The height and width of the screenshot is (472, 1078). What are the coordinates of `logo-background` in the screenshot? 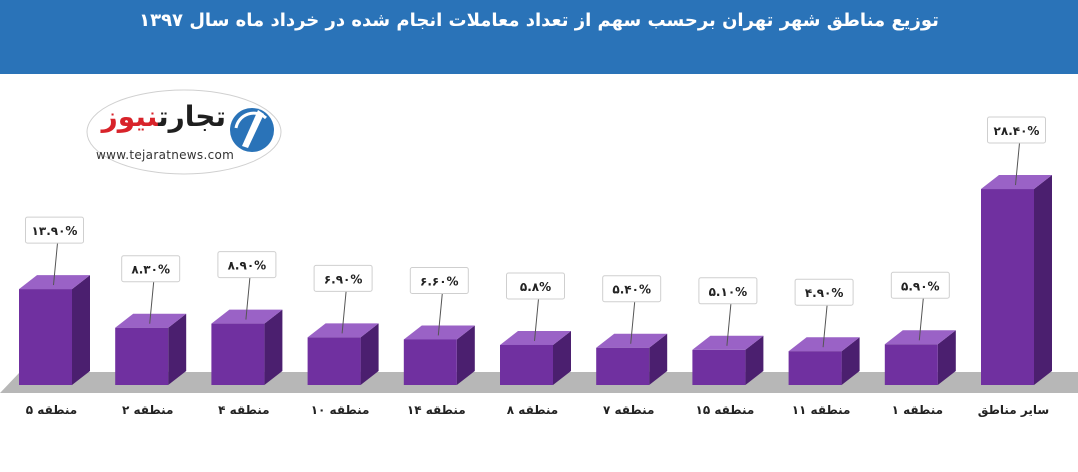 It's located at (184, 132).